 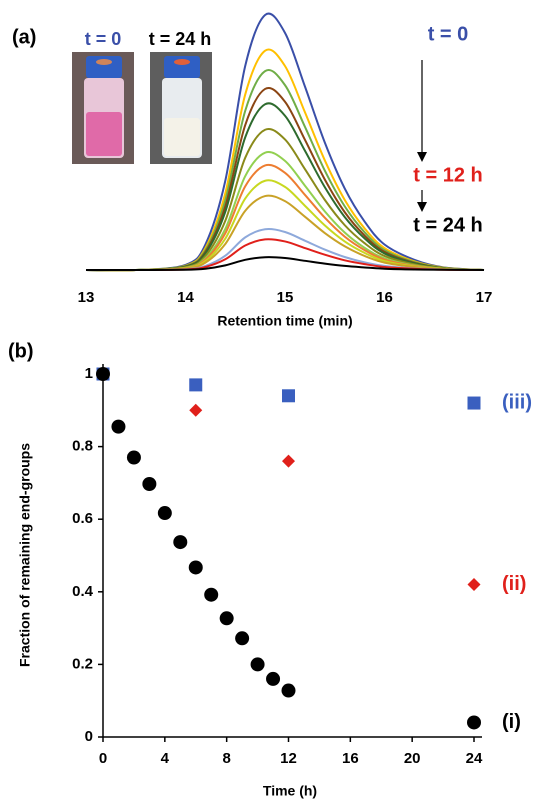 I want to click on x-tick-label: 17, so click(x=484, y=297).